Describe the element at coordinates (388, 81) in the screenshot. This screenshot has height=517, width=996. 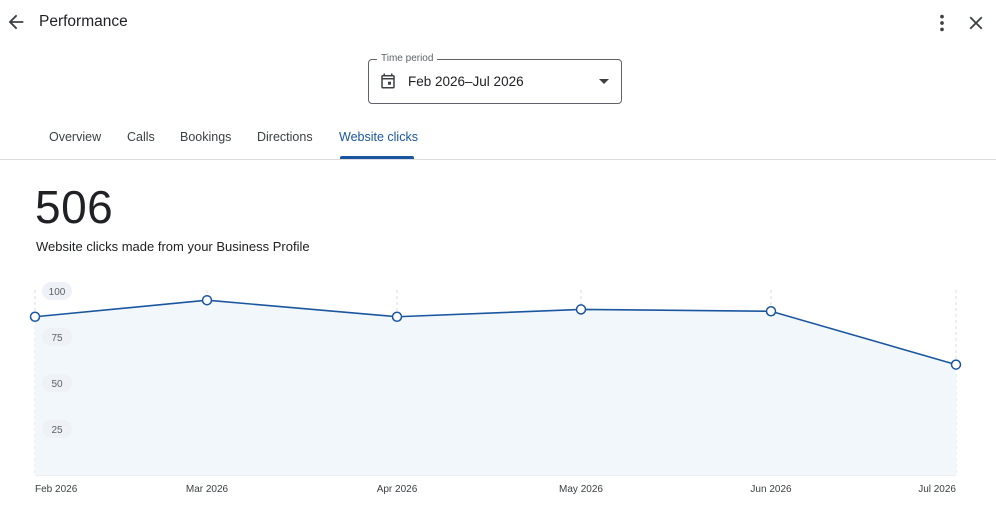
I see `calendar-icon` at that location.